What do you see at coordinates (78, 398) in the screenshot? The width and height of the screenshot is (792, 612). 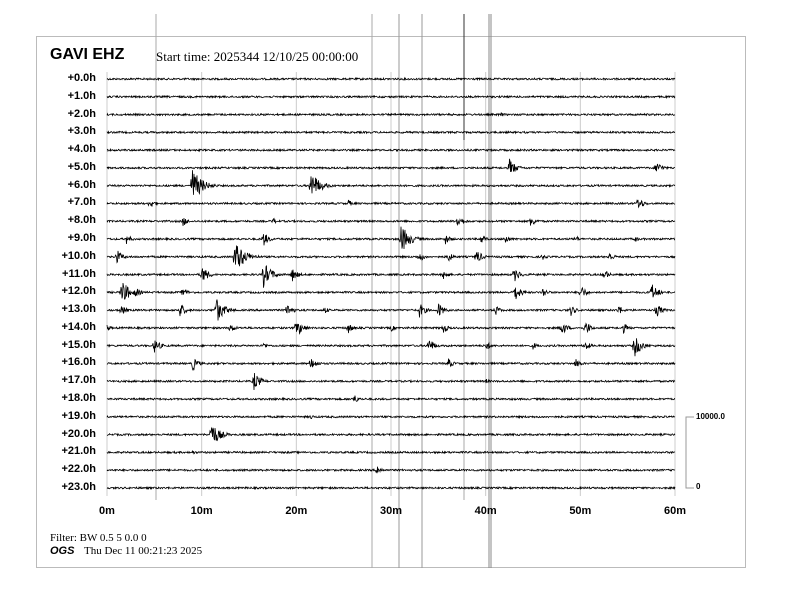 I see `row-label: +18.0h` at bounding box center [78, 398].